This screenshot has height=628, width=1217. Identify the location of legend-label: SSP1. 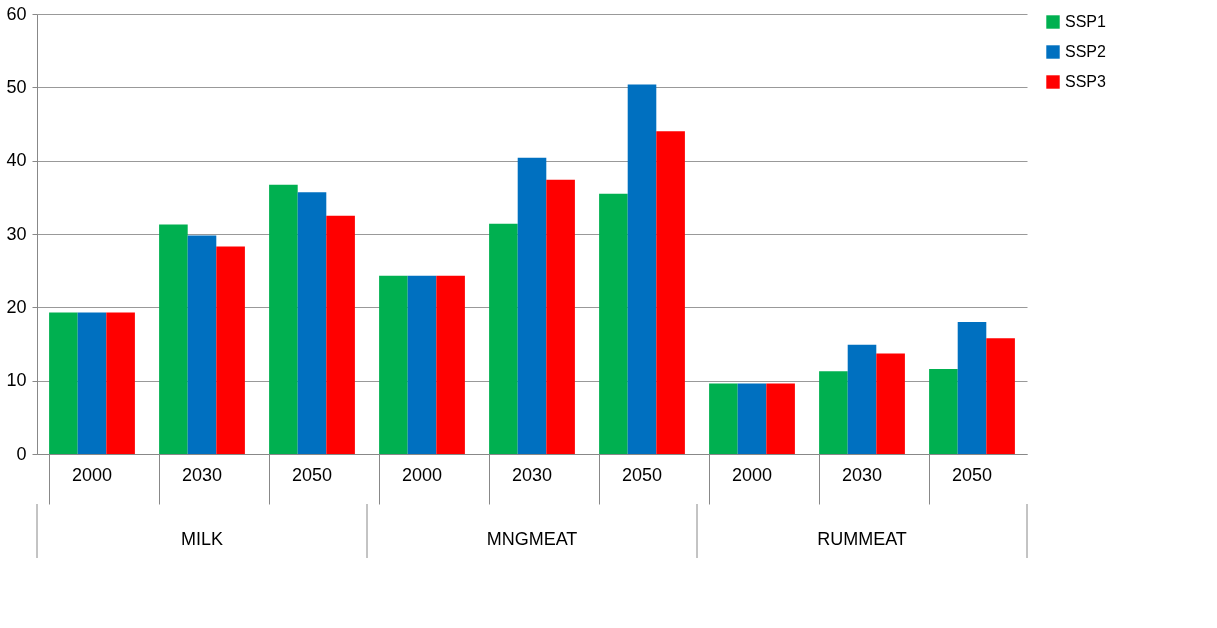
(1086, 21).